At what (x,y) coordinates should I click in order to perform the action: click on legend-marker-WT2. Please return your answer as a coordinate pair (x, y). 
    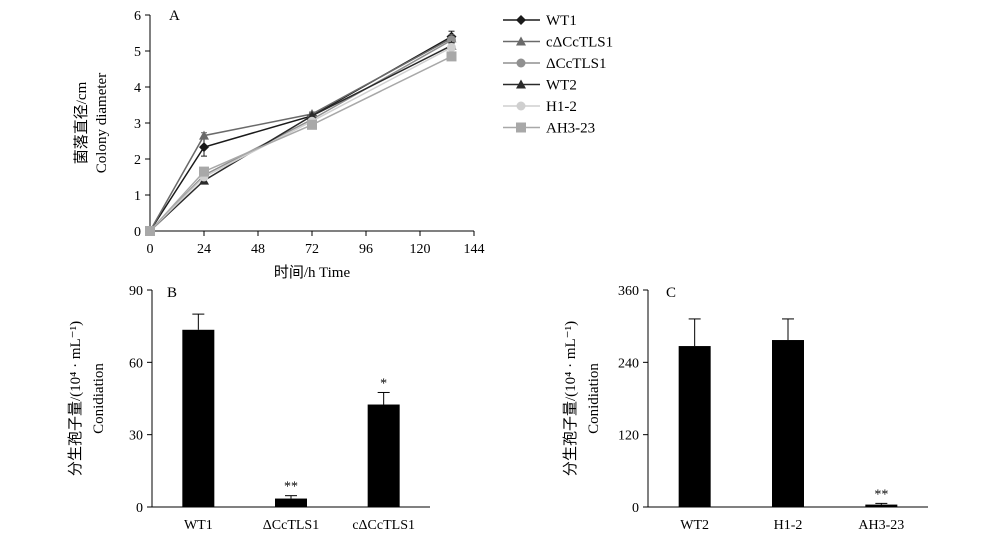
    Looking at the image, I should click on (521, 84).